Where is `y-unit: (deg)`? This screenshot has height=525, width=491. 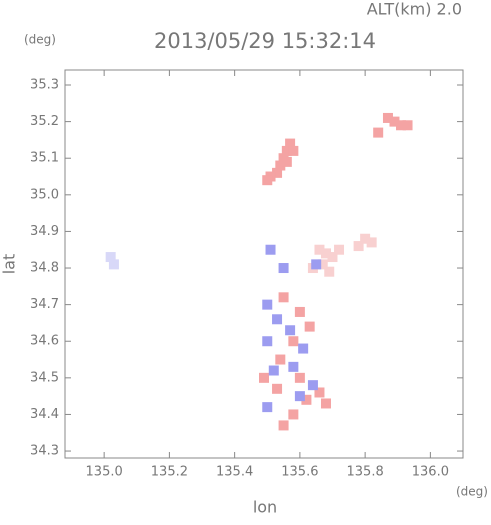 y-unit: (deg) is located at coordinates (40, 40).